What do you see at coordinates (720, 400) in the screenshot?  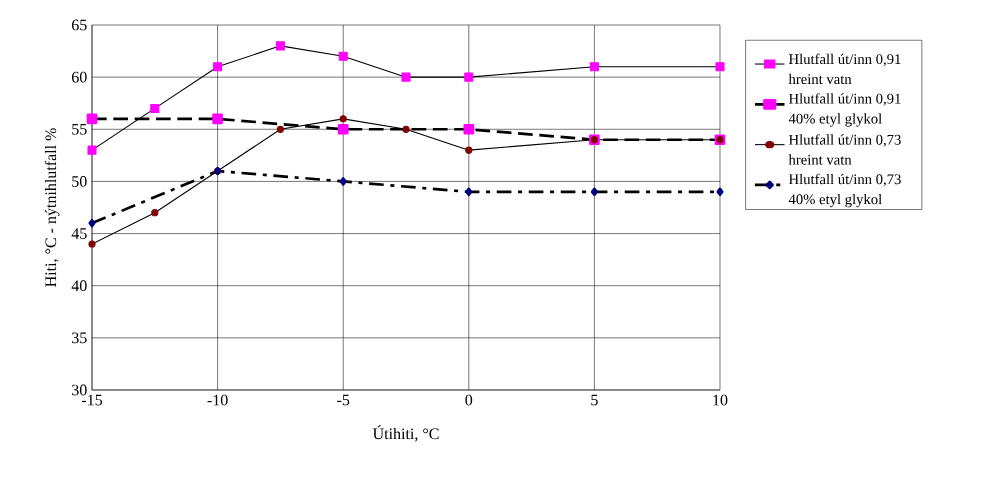 I see `x-tick-label: 10` at bounding box center [720, 400].